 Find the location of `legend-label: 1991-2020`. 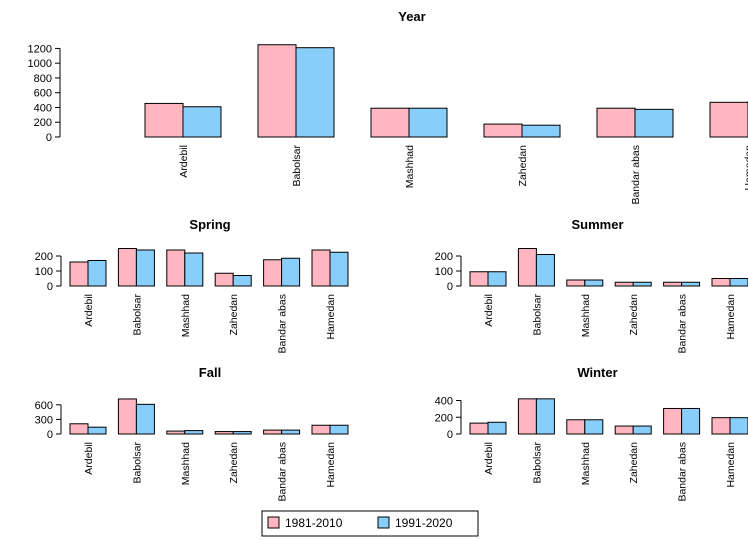

legend-label: 1991-2020 is located at coordinates (424, 523).